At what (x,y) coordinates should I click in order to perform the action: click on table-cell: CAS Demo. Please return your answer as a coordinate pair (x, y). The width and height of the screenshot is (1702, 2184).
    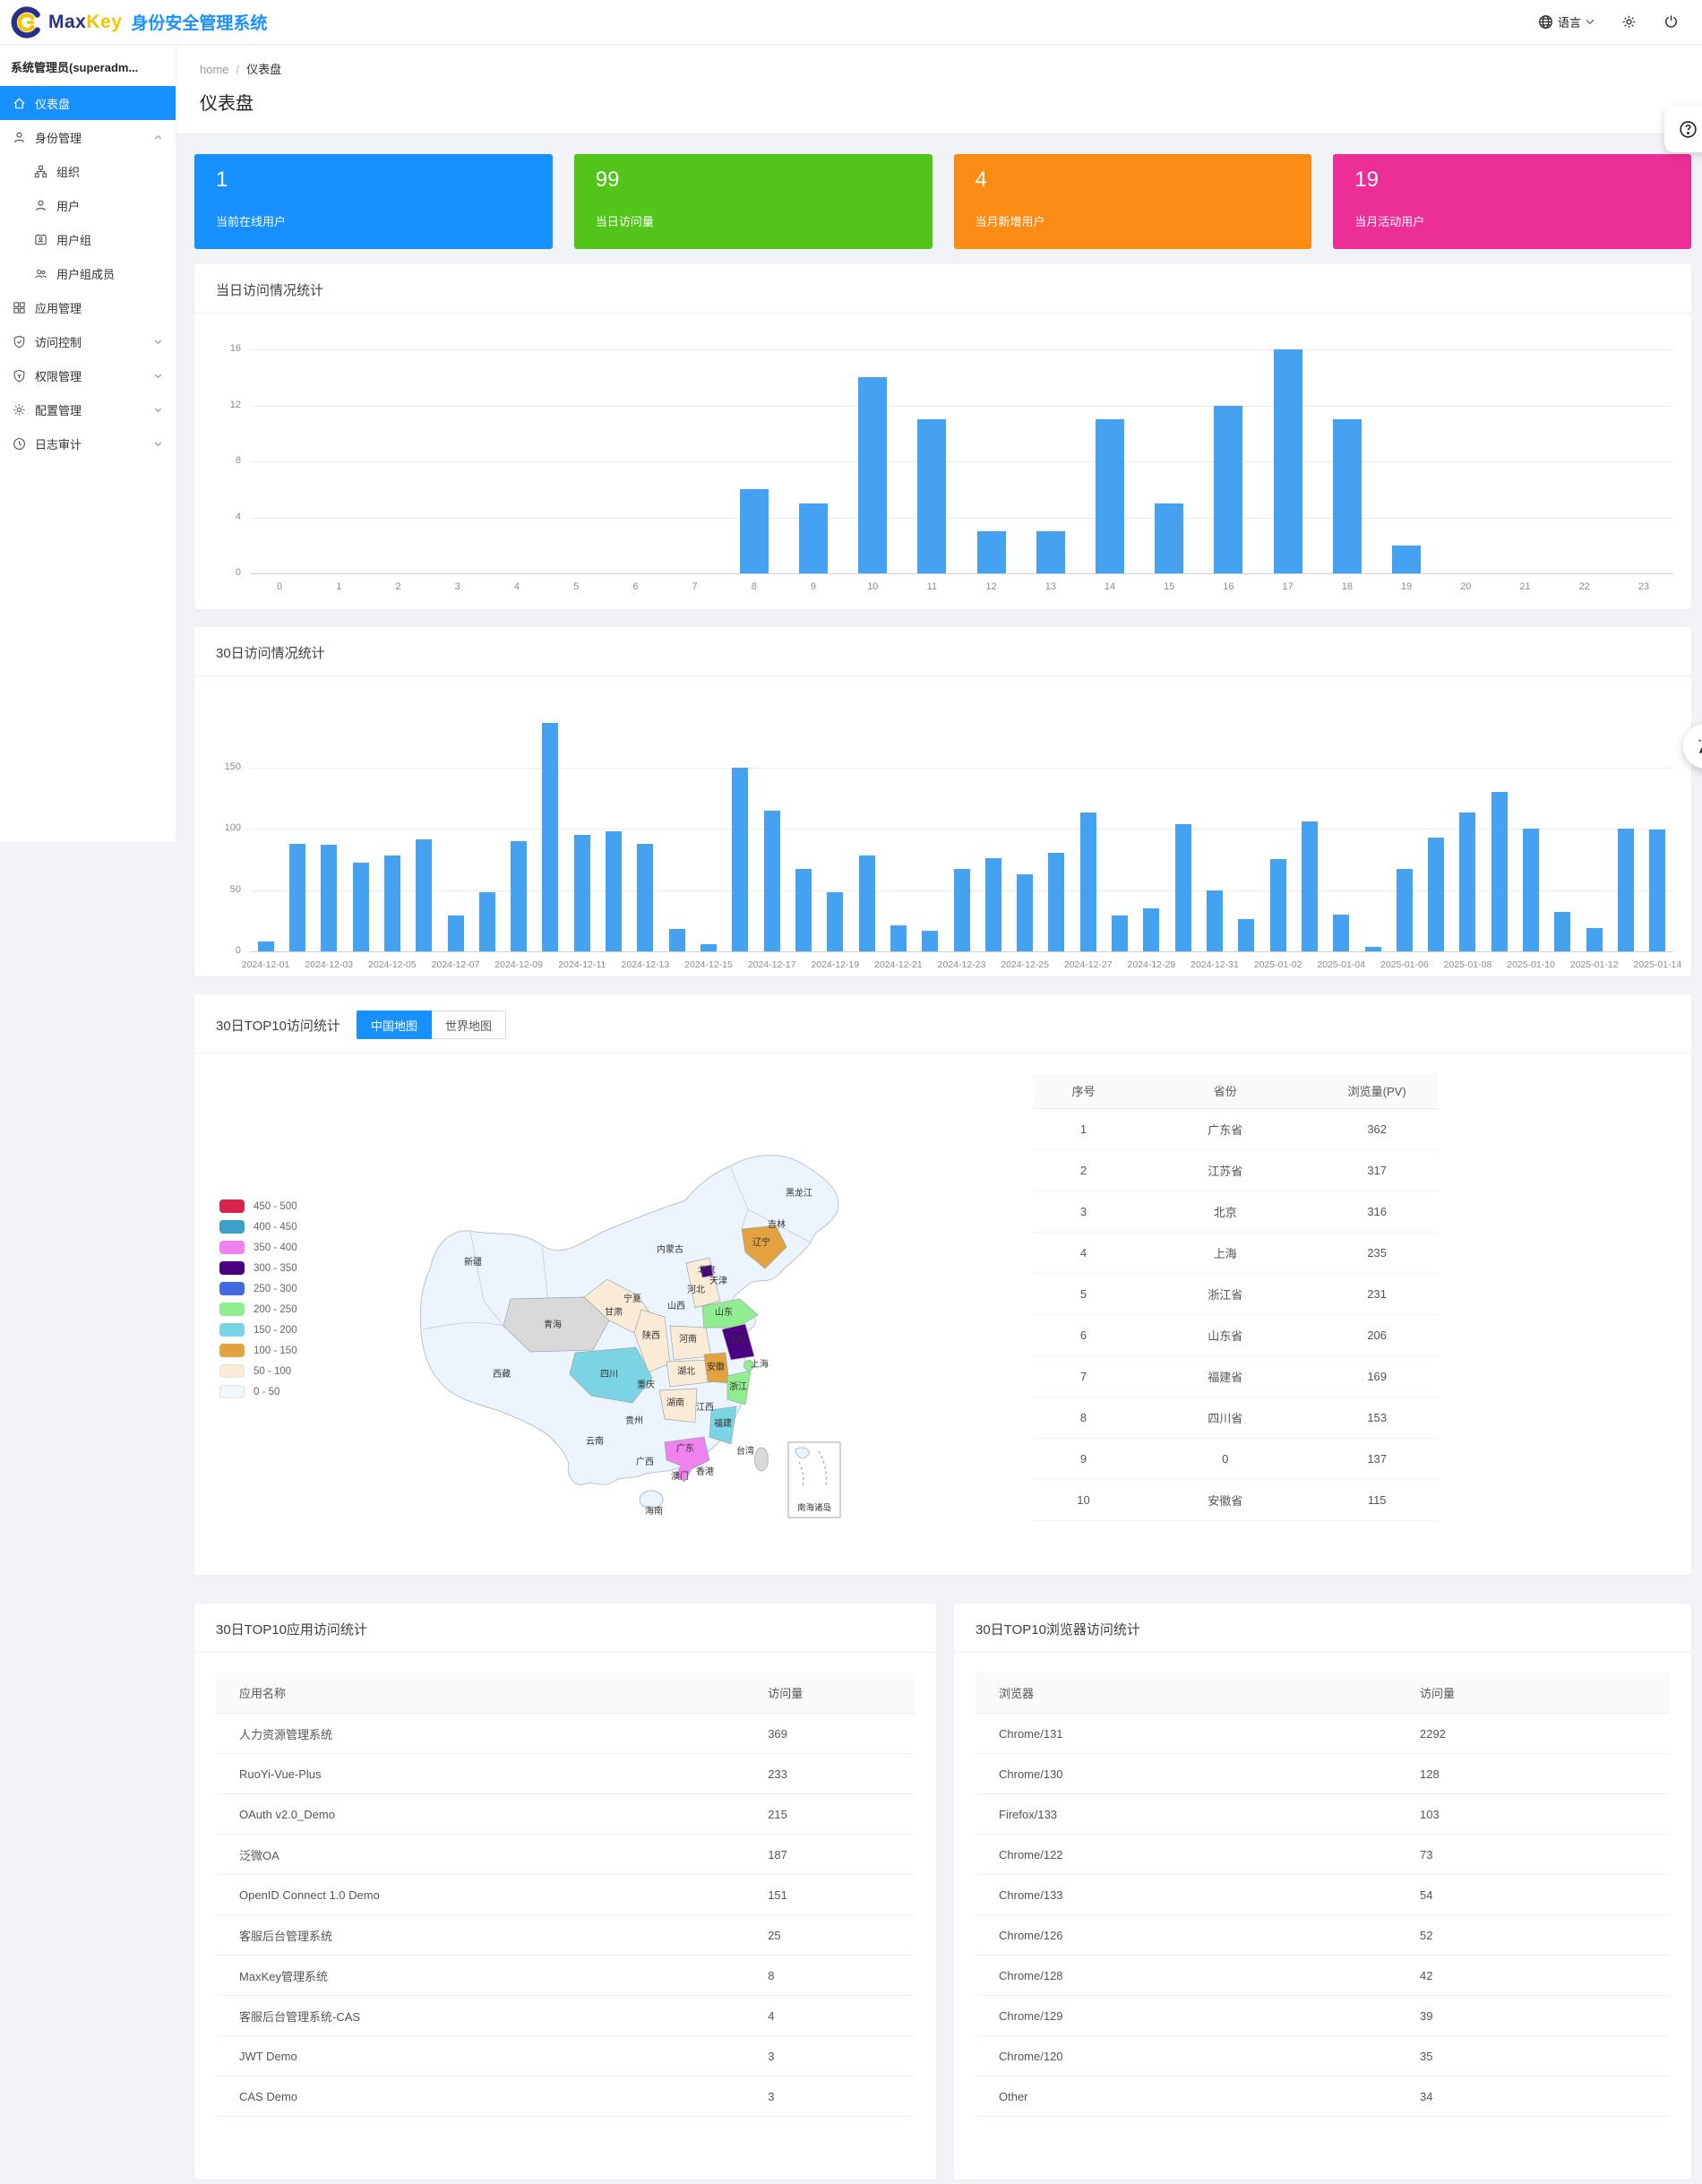
    Looking at the image, I should click on (268, 2096).